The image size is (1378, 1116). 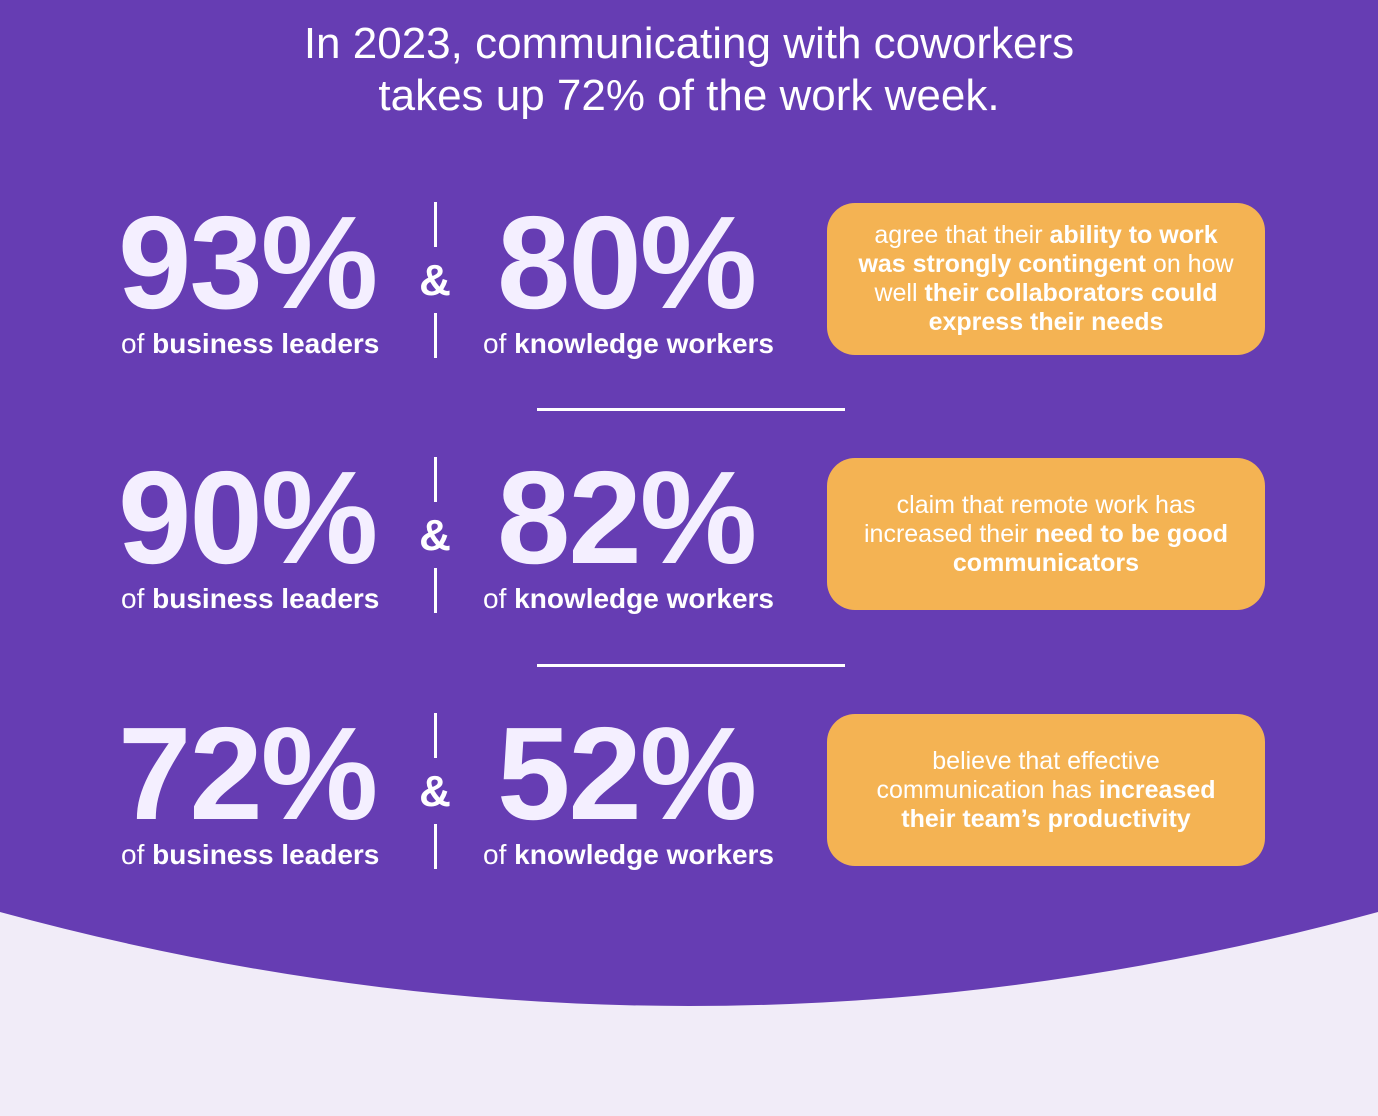 What do you see at coordinates (1038, 249) in the screenshot?
I see `callout-run: ability to work was strongly contingent` at bounding box center [1038, 249].